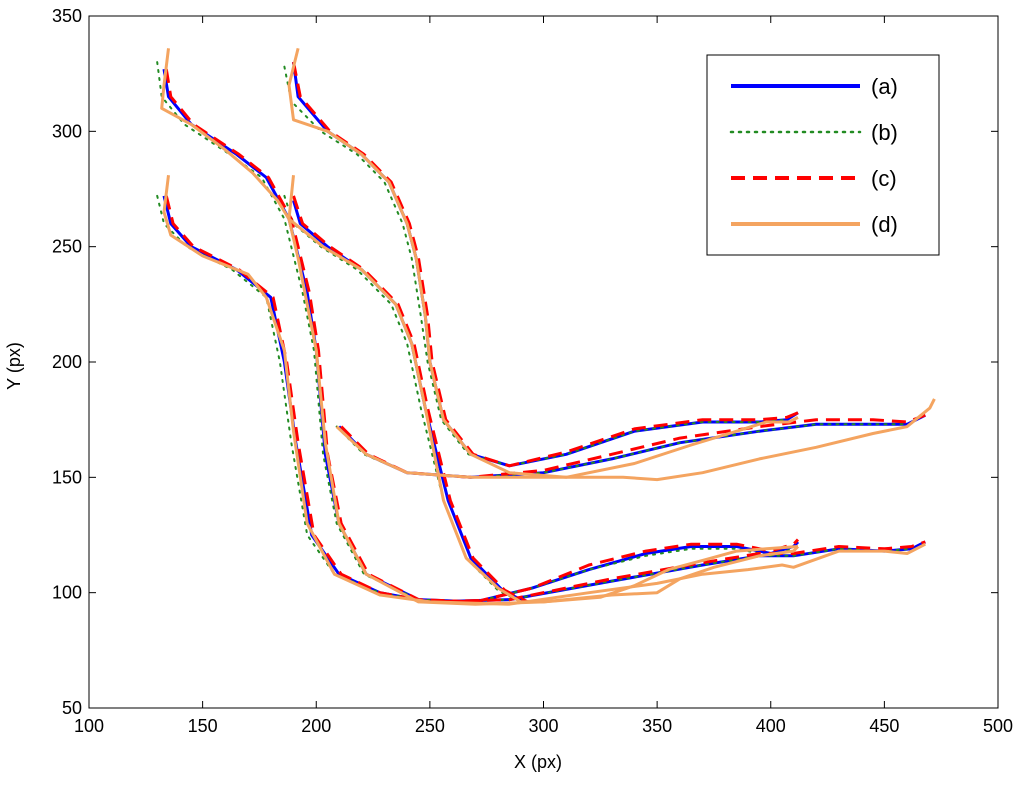  I want to click on x-tick-label: 450, so click(884, 726).